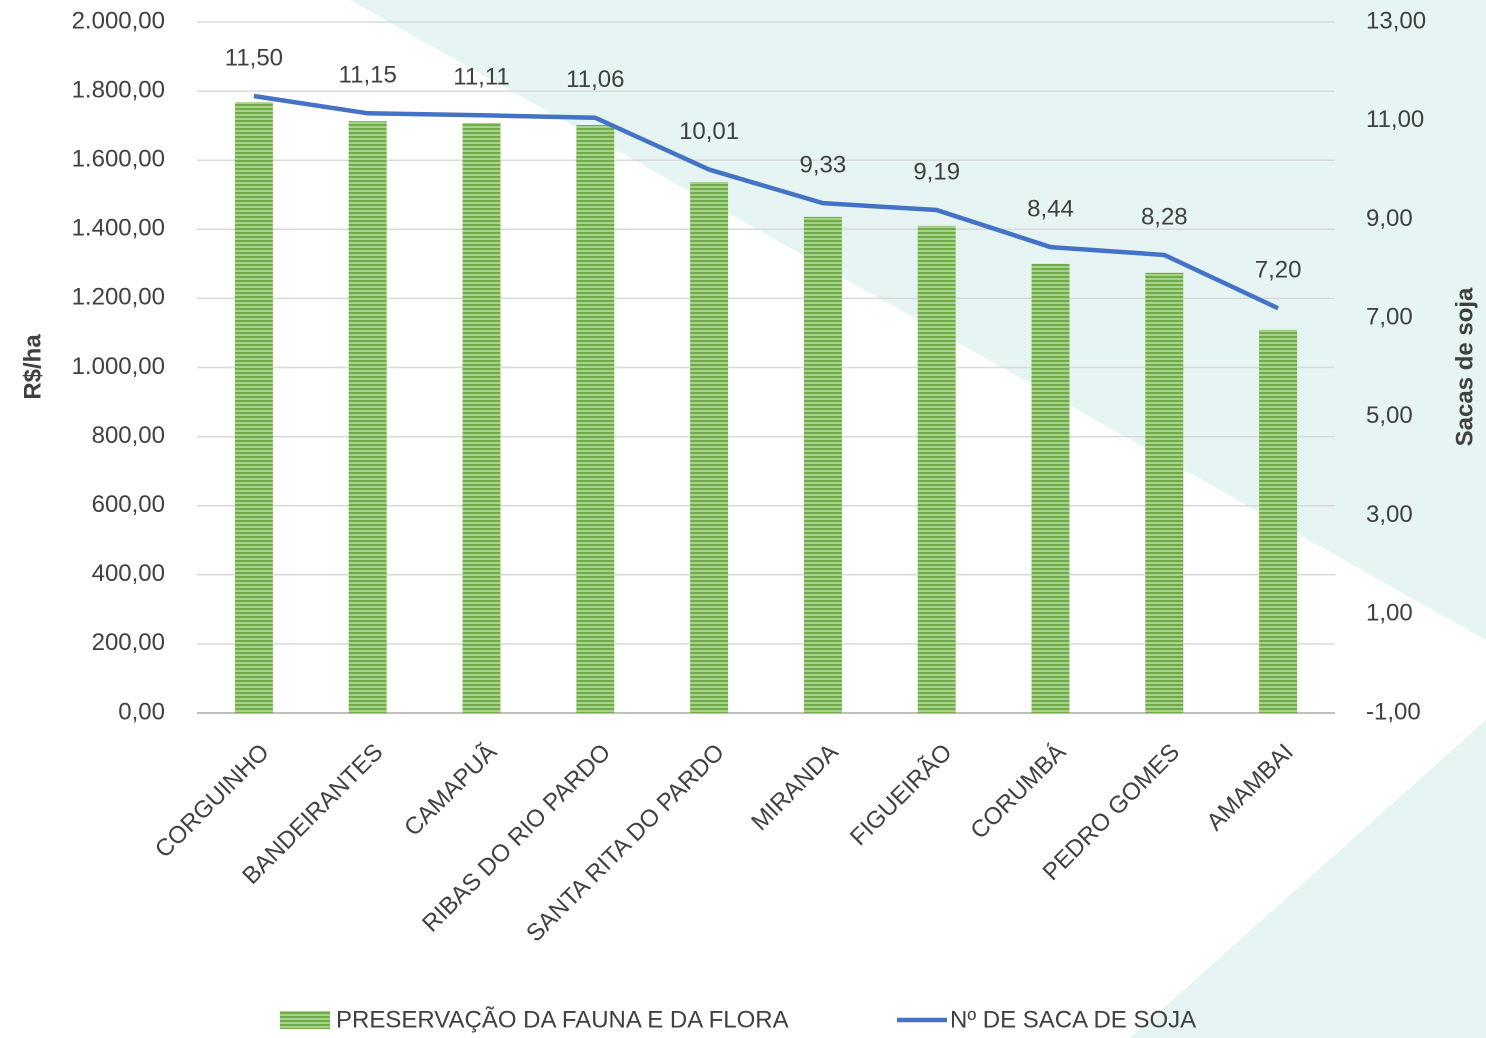  I want to click on y2-tick-label: 5,00, so click(1389, 415).